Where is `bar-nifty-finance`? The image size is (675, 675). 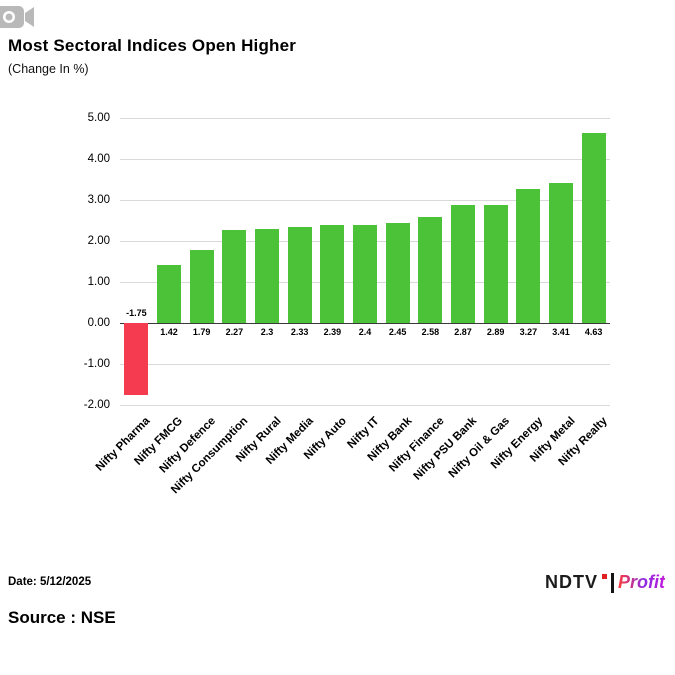
bar-nifty-finance is located at coordinates (430, 270).